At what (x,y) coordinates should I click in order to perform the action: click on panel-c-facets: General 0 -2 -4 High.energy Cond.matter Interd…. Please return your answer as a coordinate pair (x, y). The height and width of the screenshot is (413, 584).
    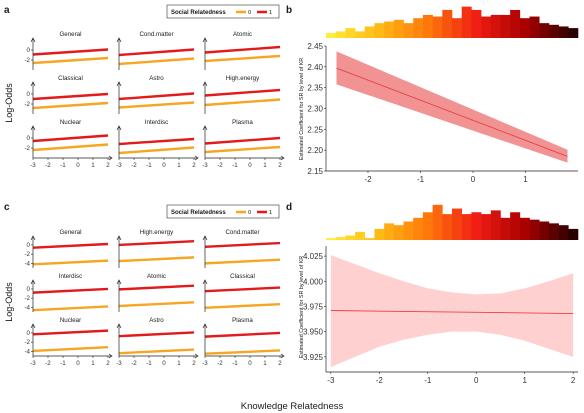
    Looking at the image, I should click on (154, 298).